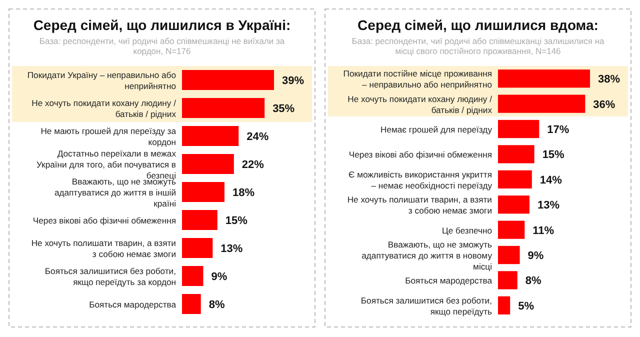 The width and height of the screenshot is (640, 337). I want to click on y-tick-label: Покидати постійне місце проживання – неправильно або неприйнятно, so click(417, 79).